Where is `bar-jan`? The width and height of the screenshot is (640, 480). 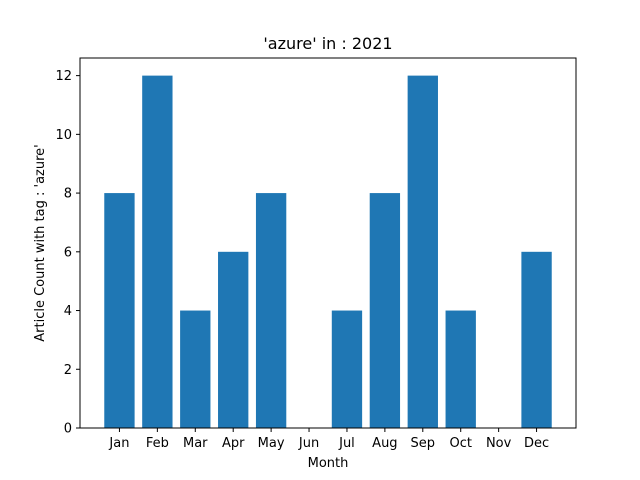
bar-jan is located at coordinates (119, 310).